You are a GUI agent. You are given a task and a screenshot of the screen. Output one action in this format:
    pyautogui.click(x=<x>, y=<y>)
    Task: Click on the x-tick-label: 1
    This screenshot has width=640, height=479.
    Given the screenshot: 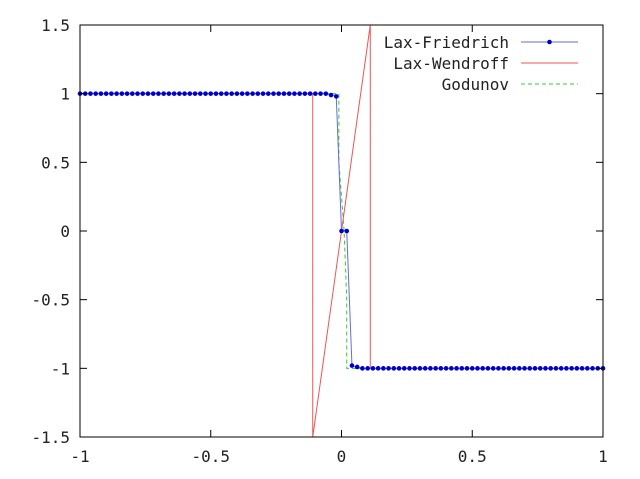 What is the action you would take?
    pyautogui.click(x=603, y=456)
    